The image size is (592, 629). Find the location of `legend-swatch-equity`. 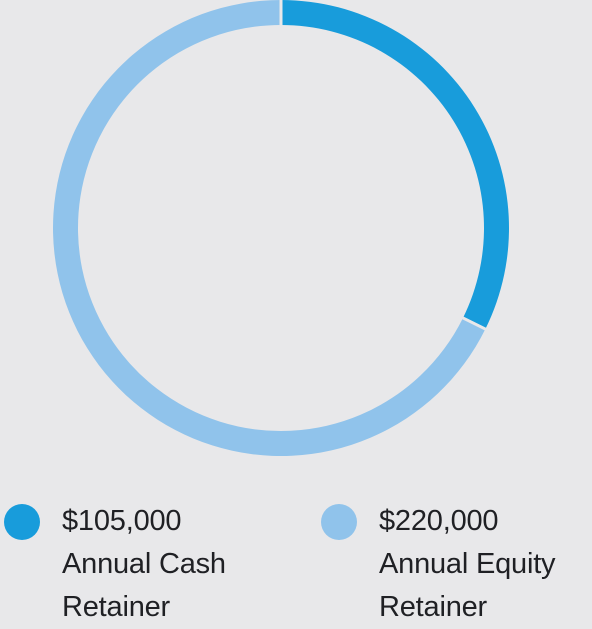

legend-swatch-equity is located at coordinates (339, 522).